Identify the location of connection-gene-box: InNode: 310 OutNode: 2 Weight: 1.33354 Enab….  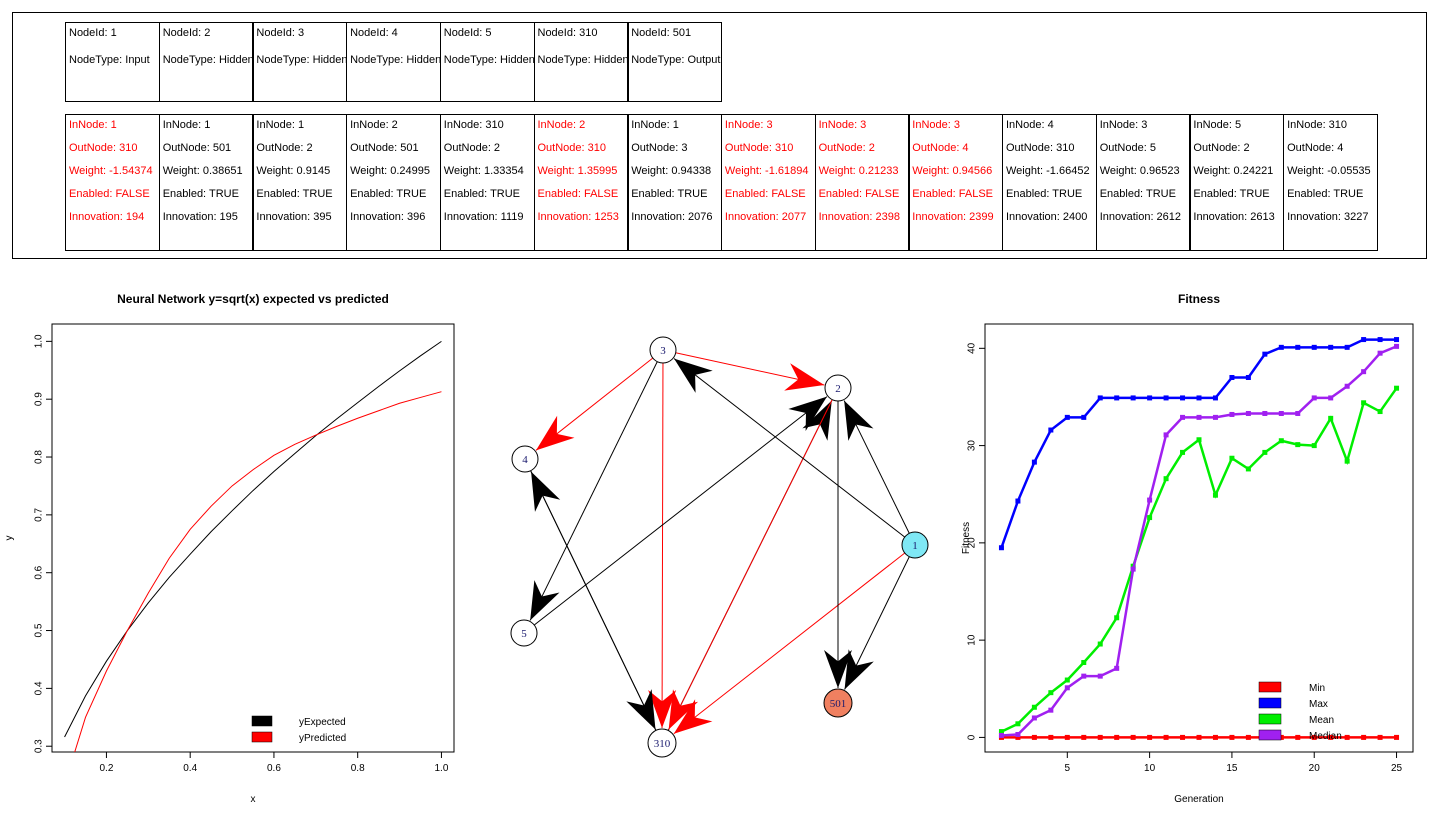
(487, 182).